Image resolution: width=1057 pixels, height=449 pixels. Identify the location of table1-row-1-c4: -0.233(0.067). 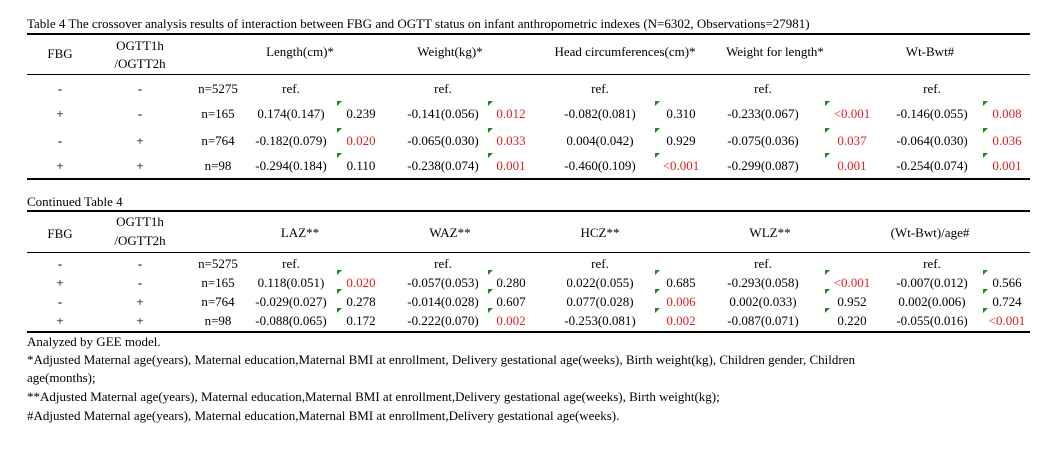
(763, 113).